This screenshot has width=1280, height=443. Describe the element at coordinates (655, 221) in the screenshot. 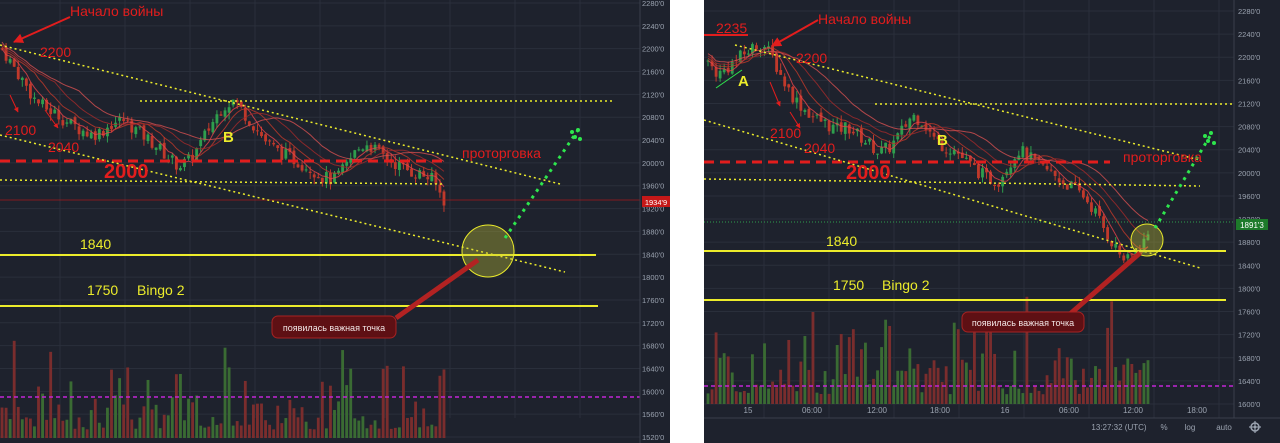

I see `left-price-axis` at that location.